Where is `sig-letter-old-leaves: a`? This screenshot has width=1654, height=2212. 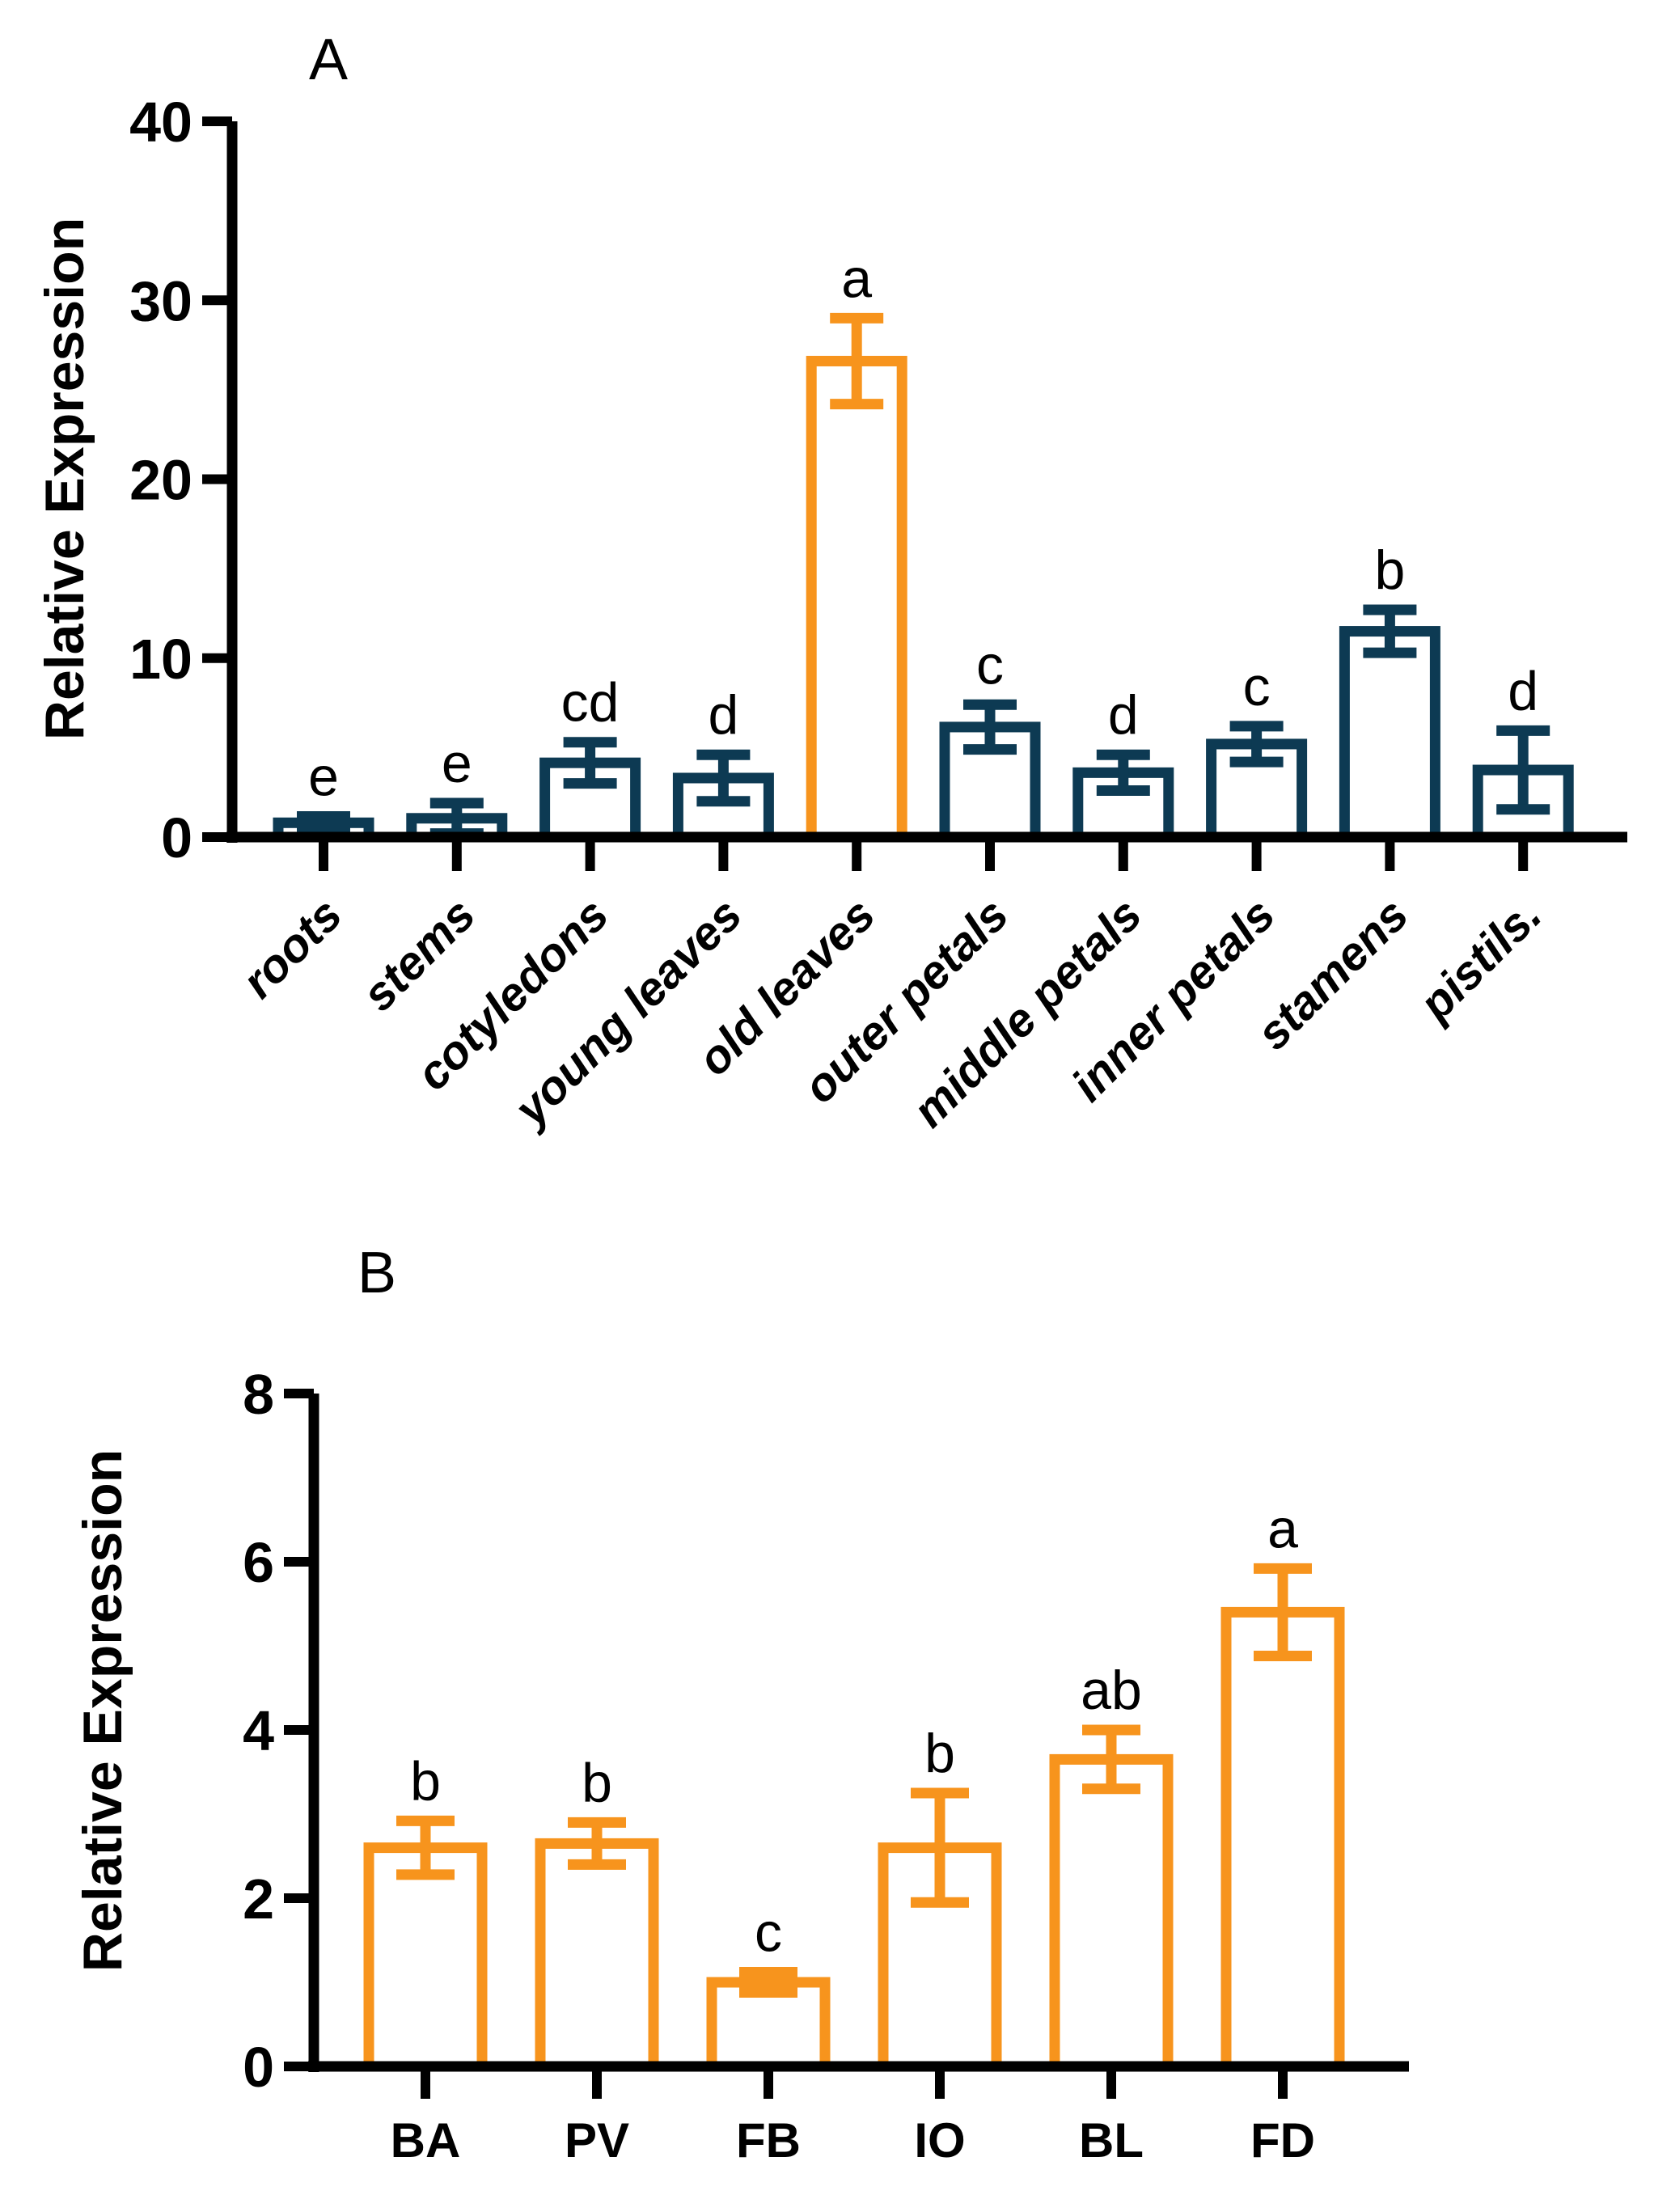 sig-letter-old-leaves: a is located at coordinates (856, 278).